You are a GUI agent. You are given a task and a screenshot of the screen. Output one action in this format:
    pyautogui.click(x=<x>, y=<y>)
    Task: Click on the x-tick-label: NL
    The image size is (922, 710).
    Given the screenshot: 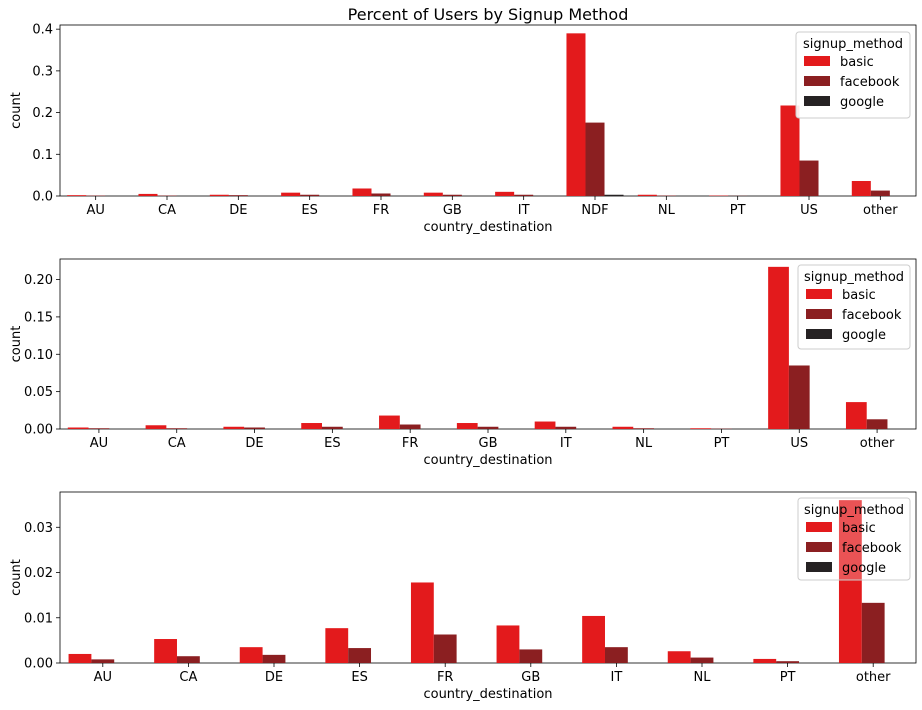 What is the action you would take?
    pyautogui.click(x=644, y=443)
    